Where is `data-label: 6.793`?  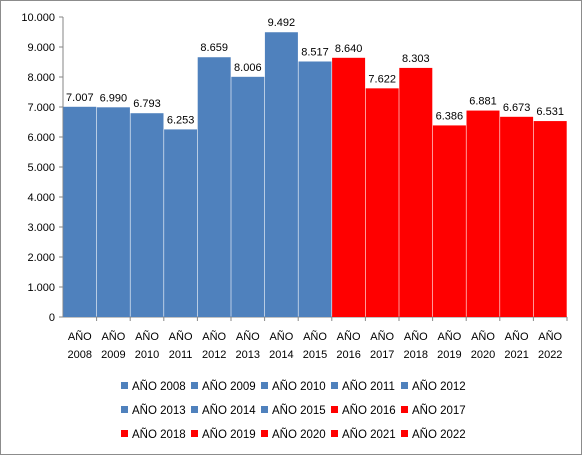 data-label: 6.793 is located at coordinates (147, 104).